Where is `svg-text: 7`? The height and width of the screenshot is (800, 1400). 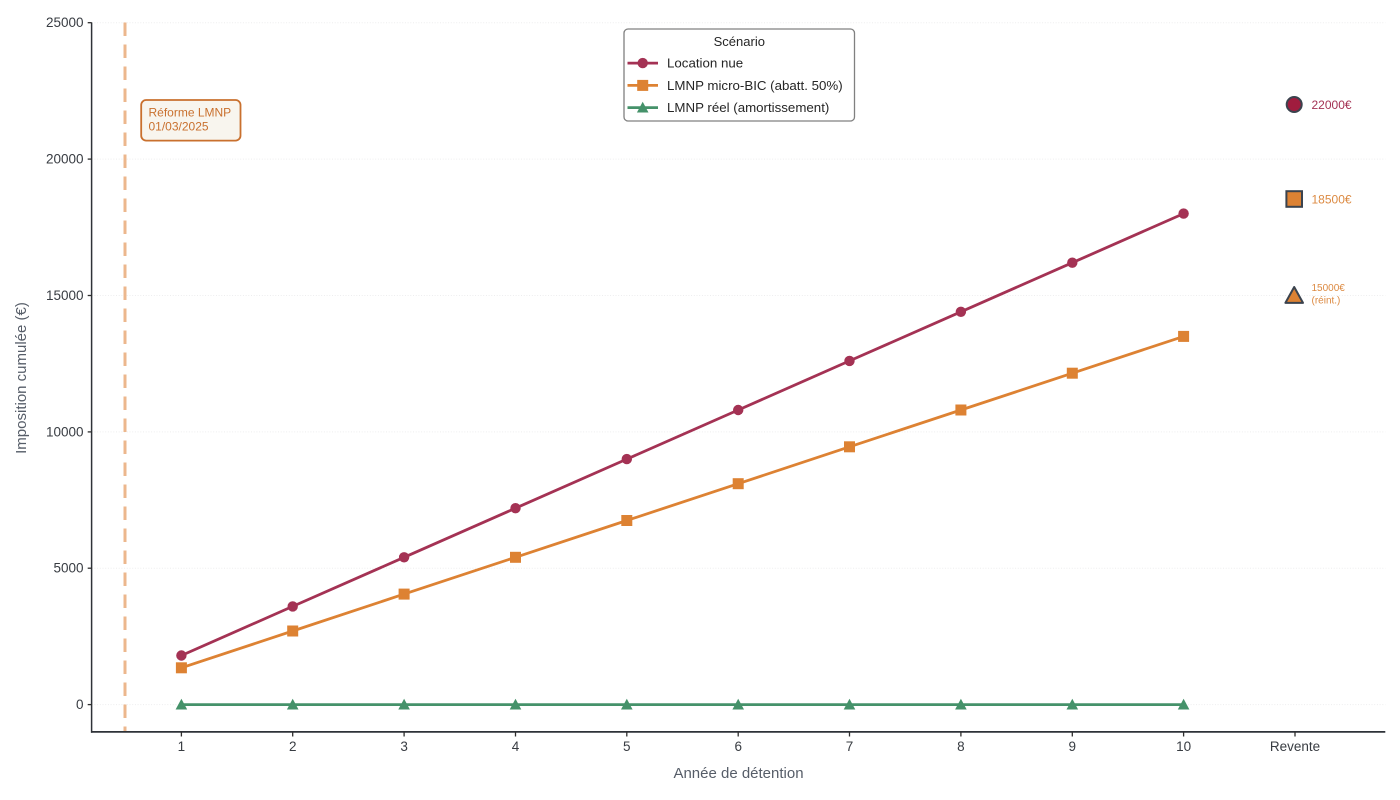 svg-text: 7 is located at coordinates (850, 746).